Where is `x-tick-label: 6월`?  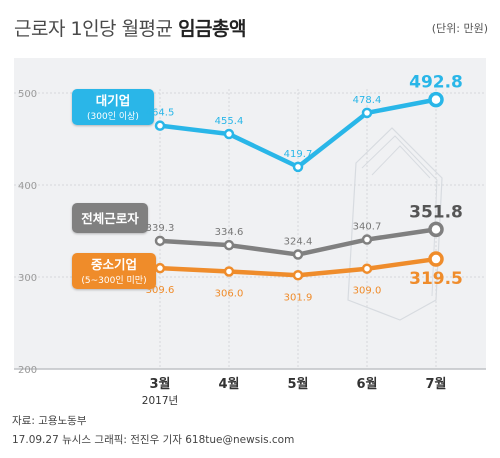 x-tick-label: 6월 is located at coordinates (366, 384).